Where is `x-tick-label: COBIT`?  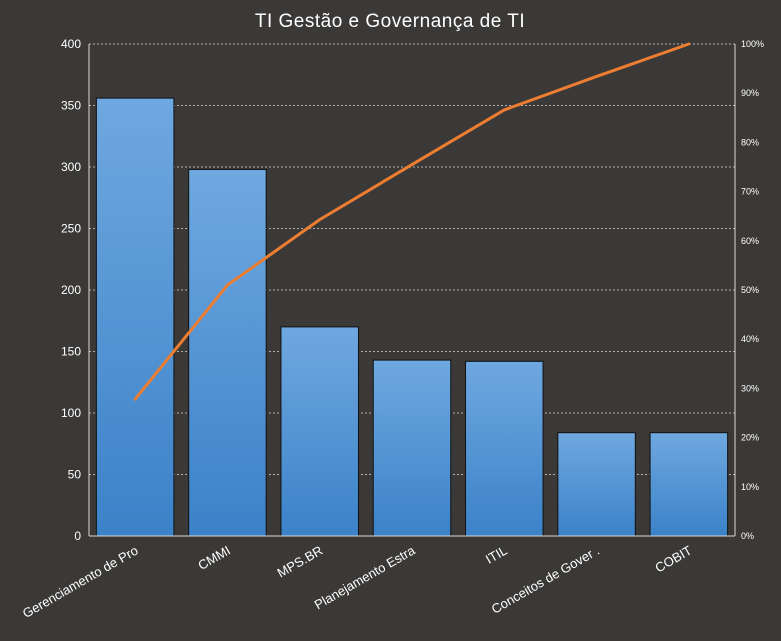
x-tick-label: COBIT is located at coordinates (673, 559).